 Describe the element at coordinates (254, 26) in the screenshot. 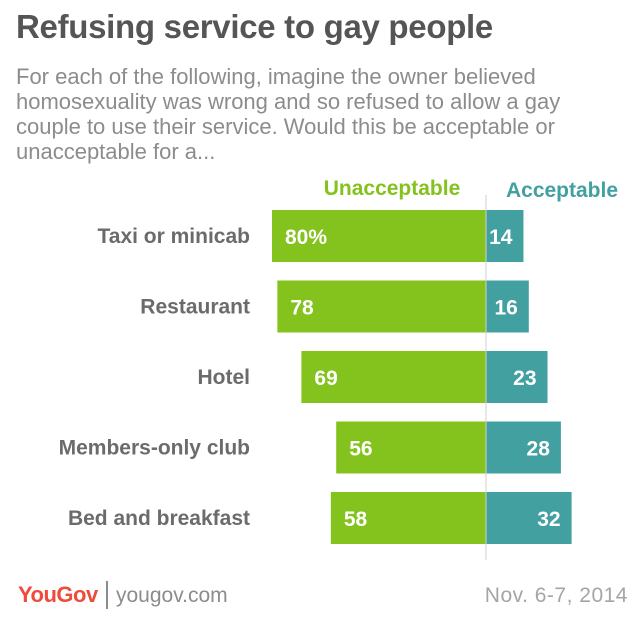

I see `chart-title: Refusing service to gay people` at that location.